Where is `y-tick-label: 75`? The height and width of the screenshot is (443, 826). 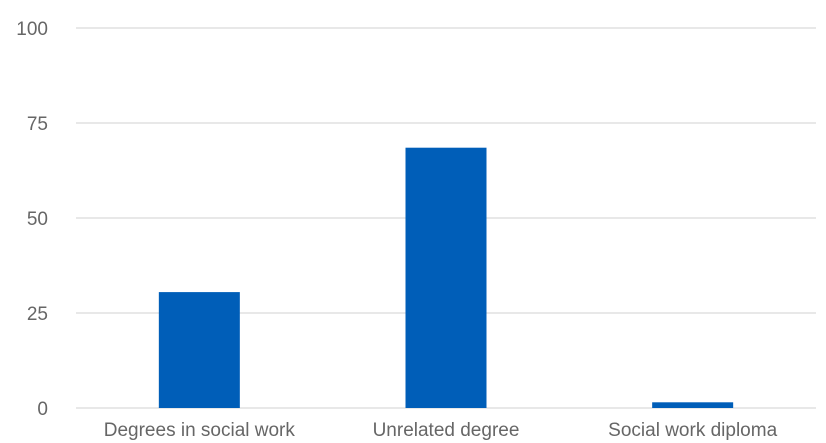 y-tick-label: 75 is located at coordinates (37, 124).